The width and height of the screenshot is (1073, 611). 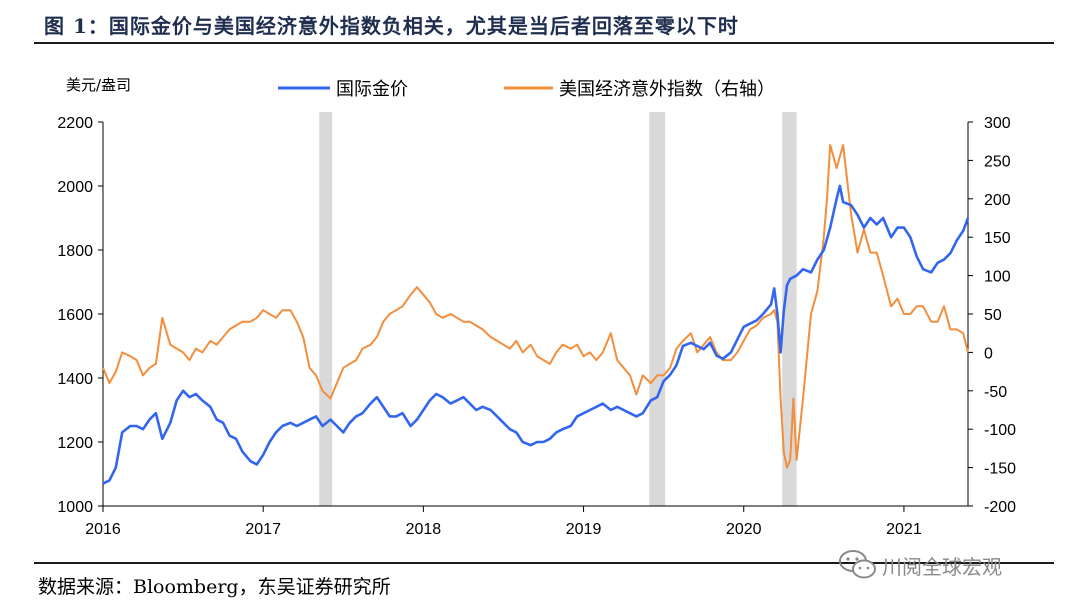 I want to click on y-axis-unit-label: 美元/盎司, so click(x=98, y=85).